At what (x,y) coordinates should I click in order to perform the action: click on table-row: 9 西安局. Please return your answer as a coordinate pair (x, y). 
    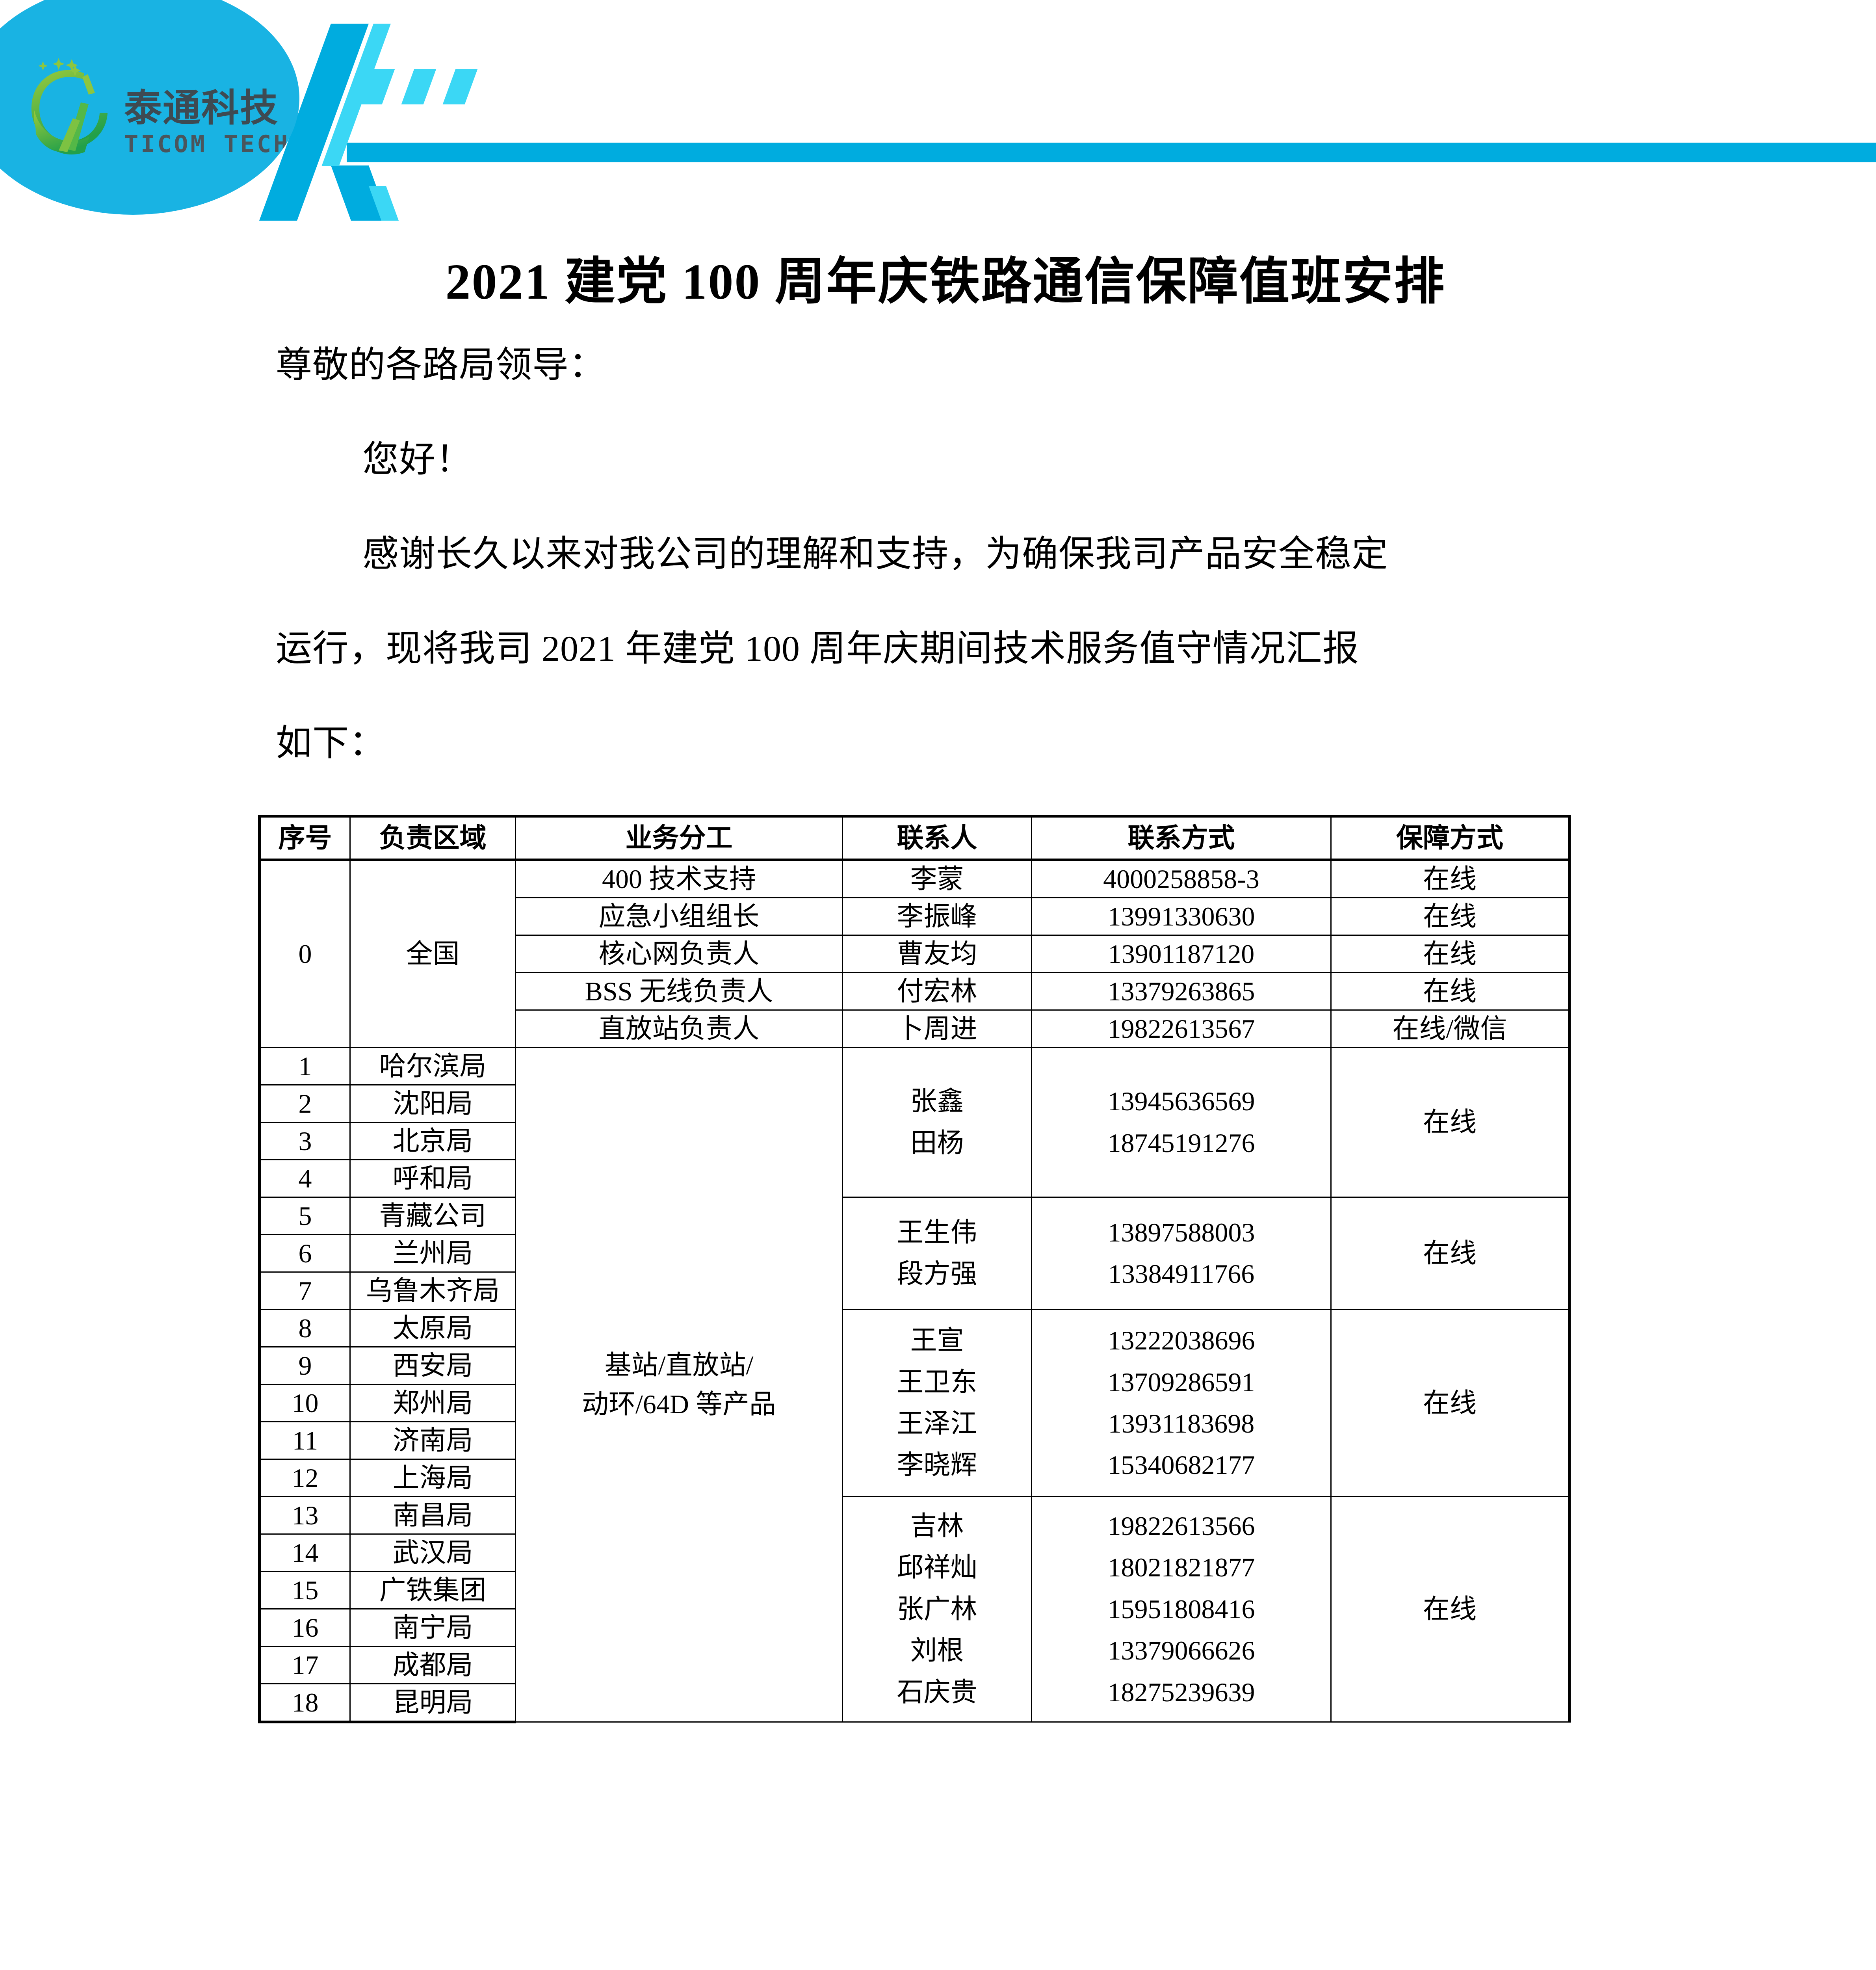
    Looking at the image, I should click on (914, 1365).